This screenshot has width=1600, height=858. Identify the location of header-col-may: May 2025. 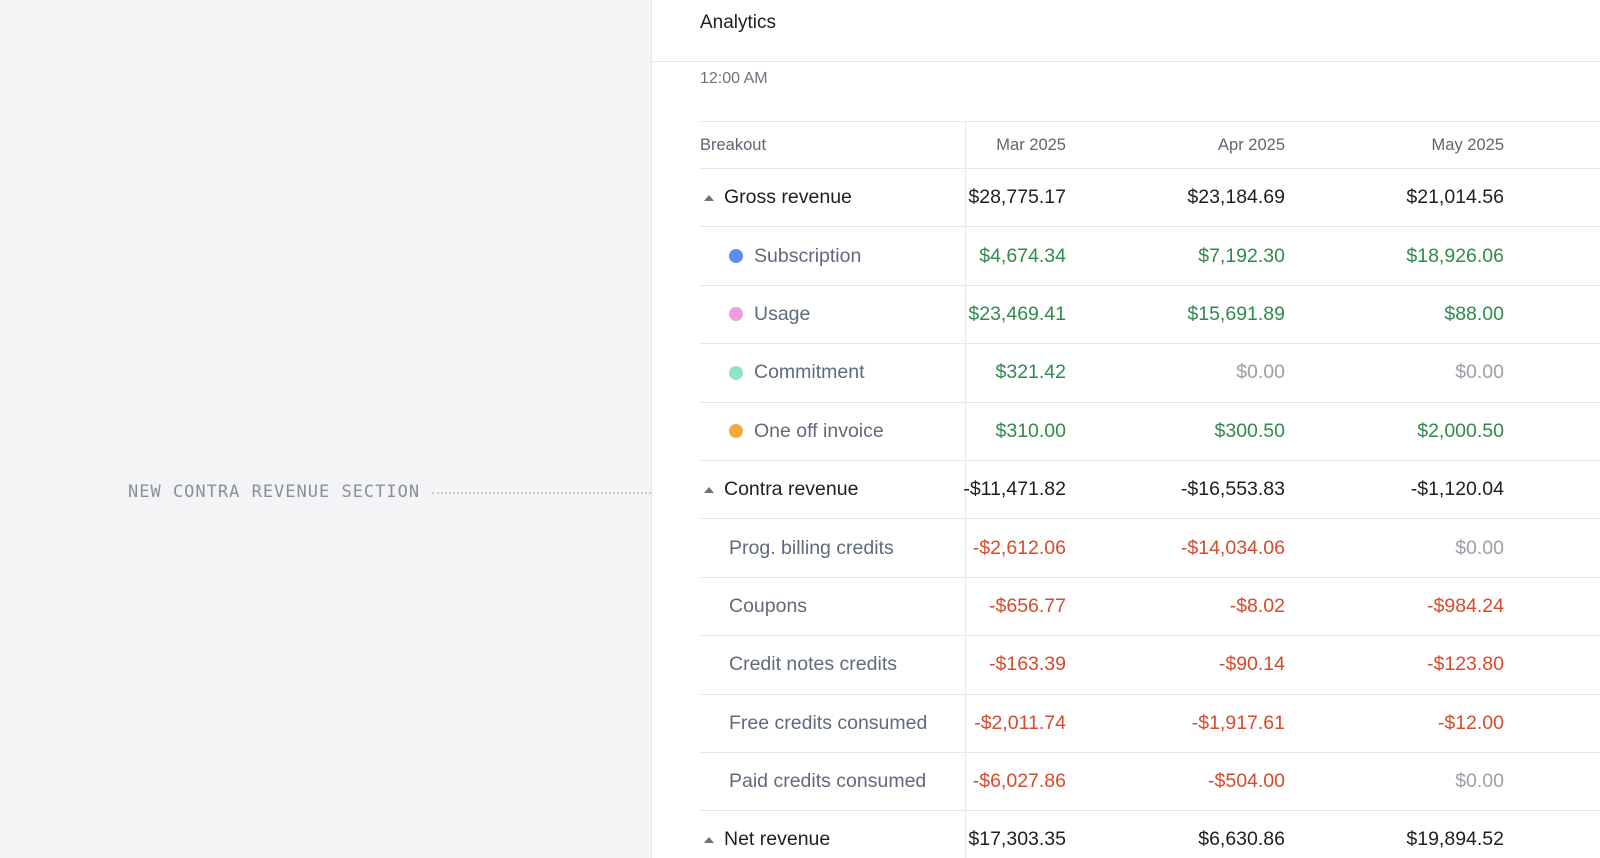
(1467, 144).